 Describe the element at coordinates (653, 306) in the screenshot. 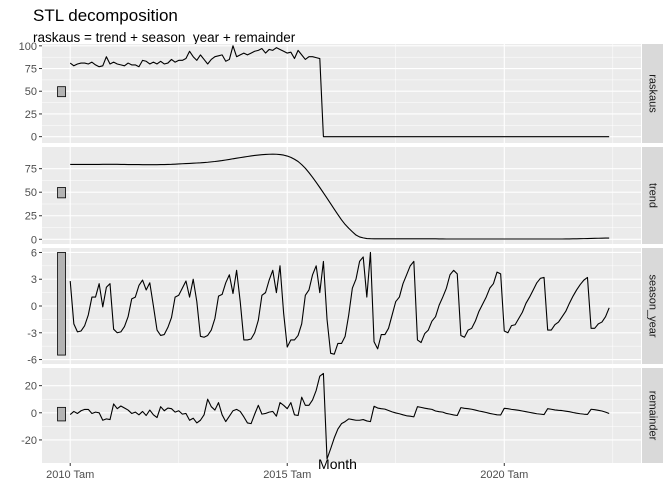

I see `facet-strip-label: season_year` at that location.